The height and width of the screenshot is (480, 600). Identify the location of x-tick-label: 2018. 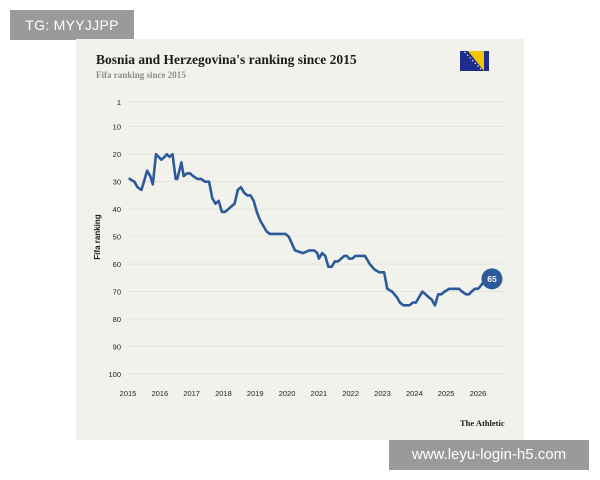
(223, 393).